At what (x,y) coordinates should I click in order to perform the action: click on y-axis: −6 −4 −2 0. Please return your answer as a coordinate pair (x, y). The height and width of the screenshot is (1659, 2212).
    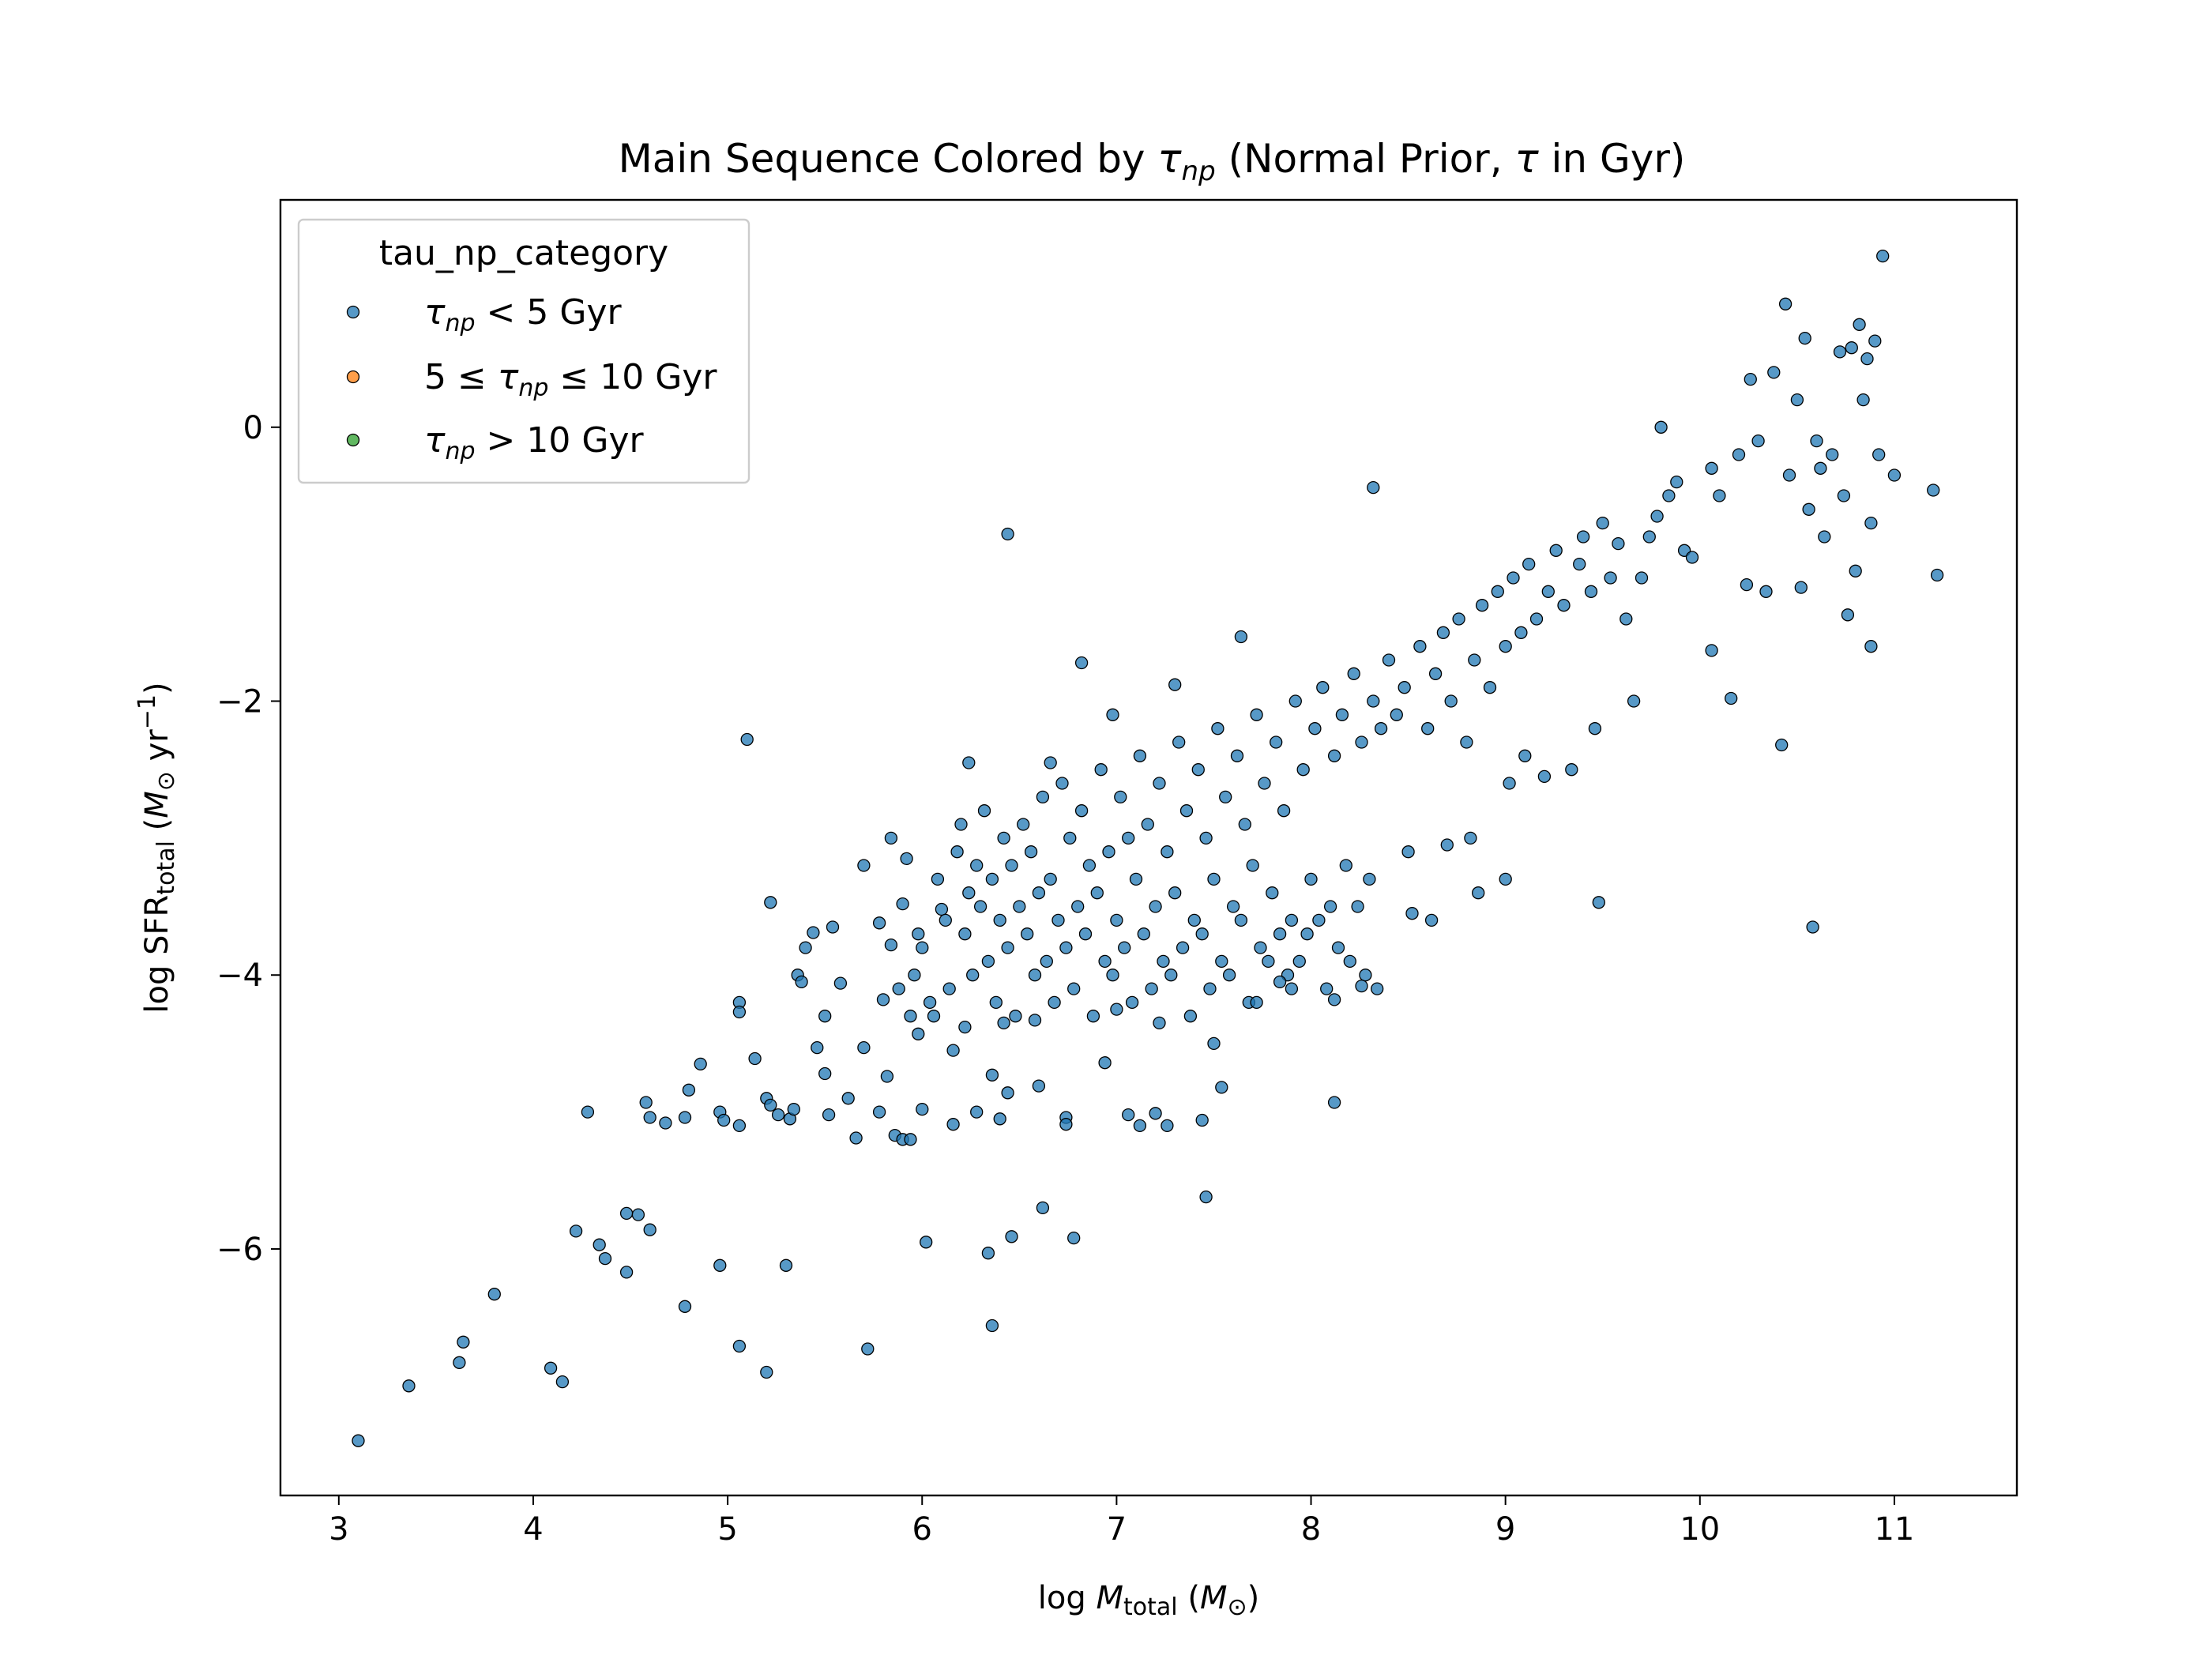
    Looking at the image, I should click on (248, 839).